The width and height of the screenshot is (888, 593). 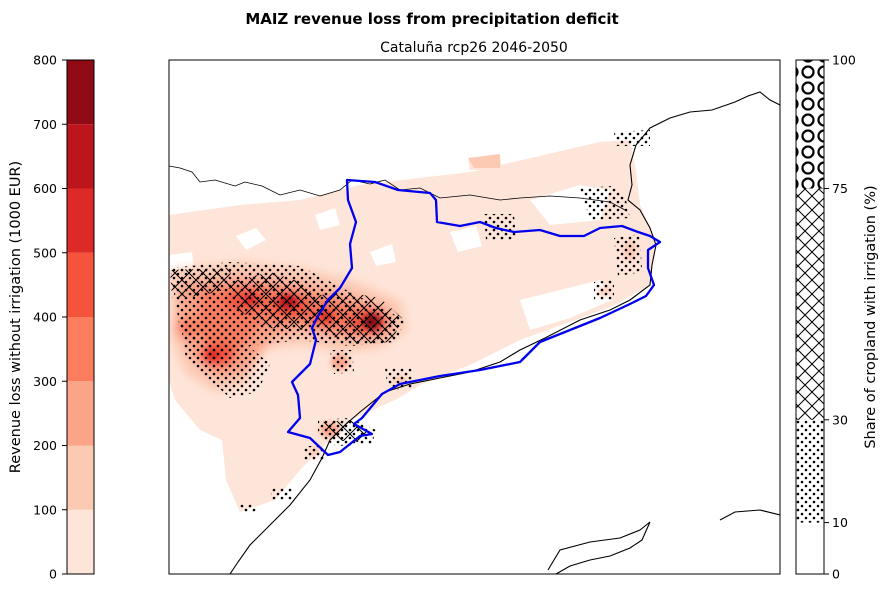 What do you see at coordinates (810, 304) in the screenshot?
I see `colorbar-right-bin-crosshatch` at bounding box center [810, 304].